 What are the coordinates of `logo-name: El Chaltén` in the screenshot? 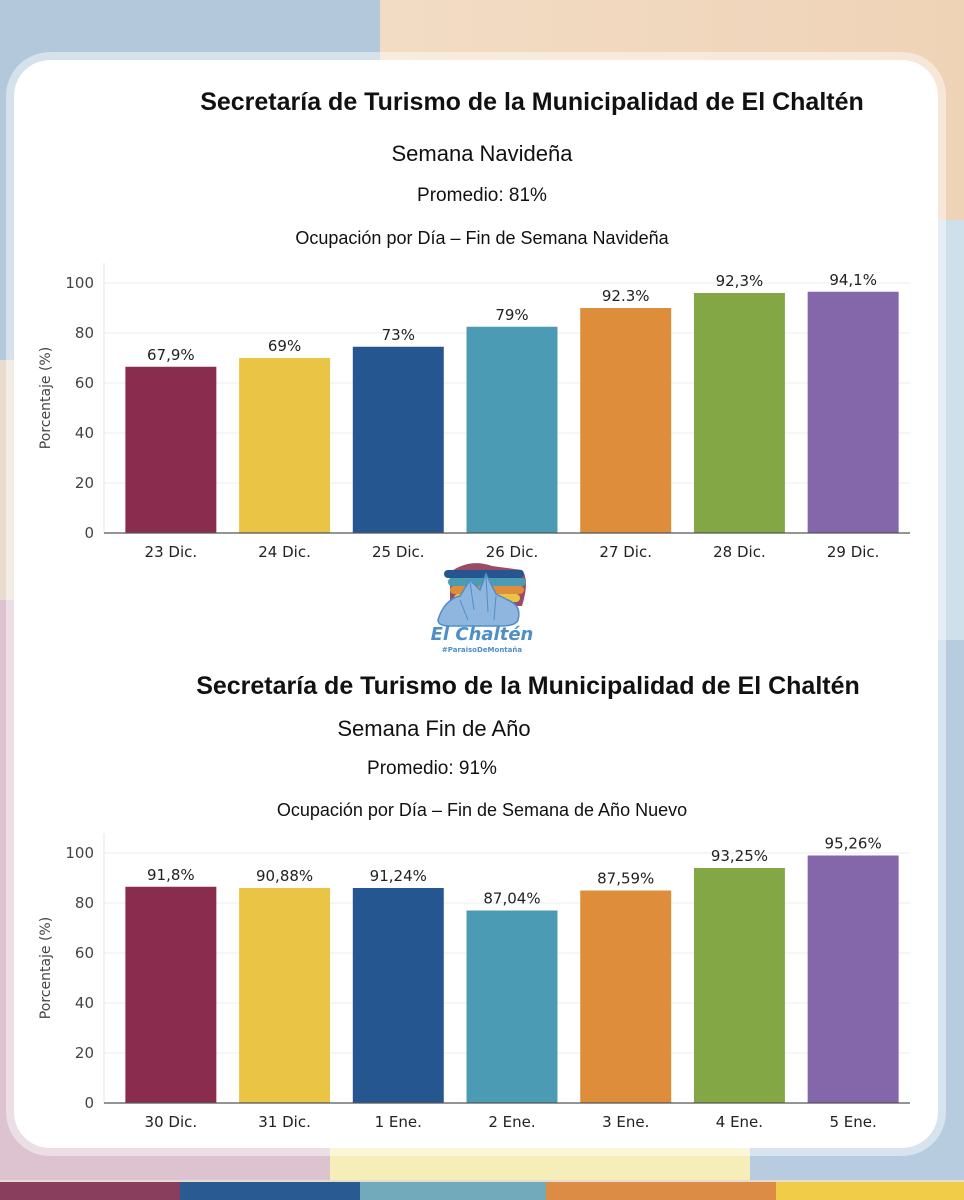 It's located at (482, 634).